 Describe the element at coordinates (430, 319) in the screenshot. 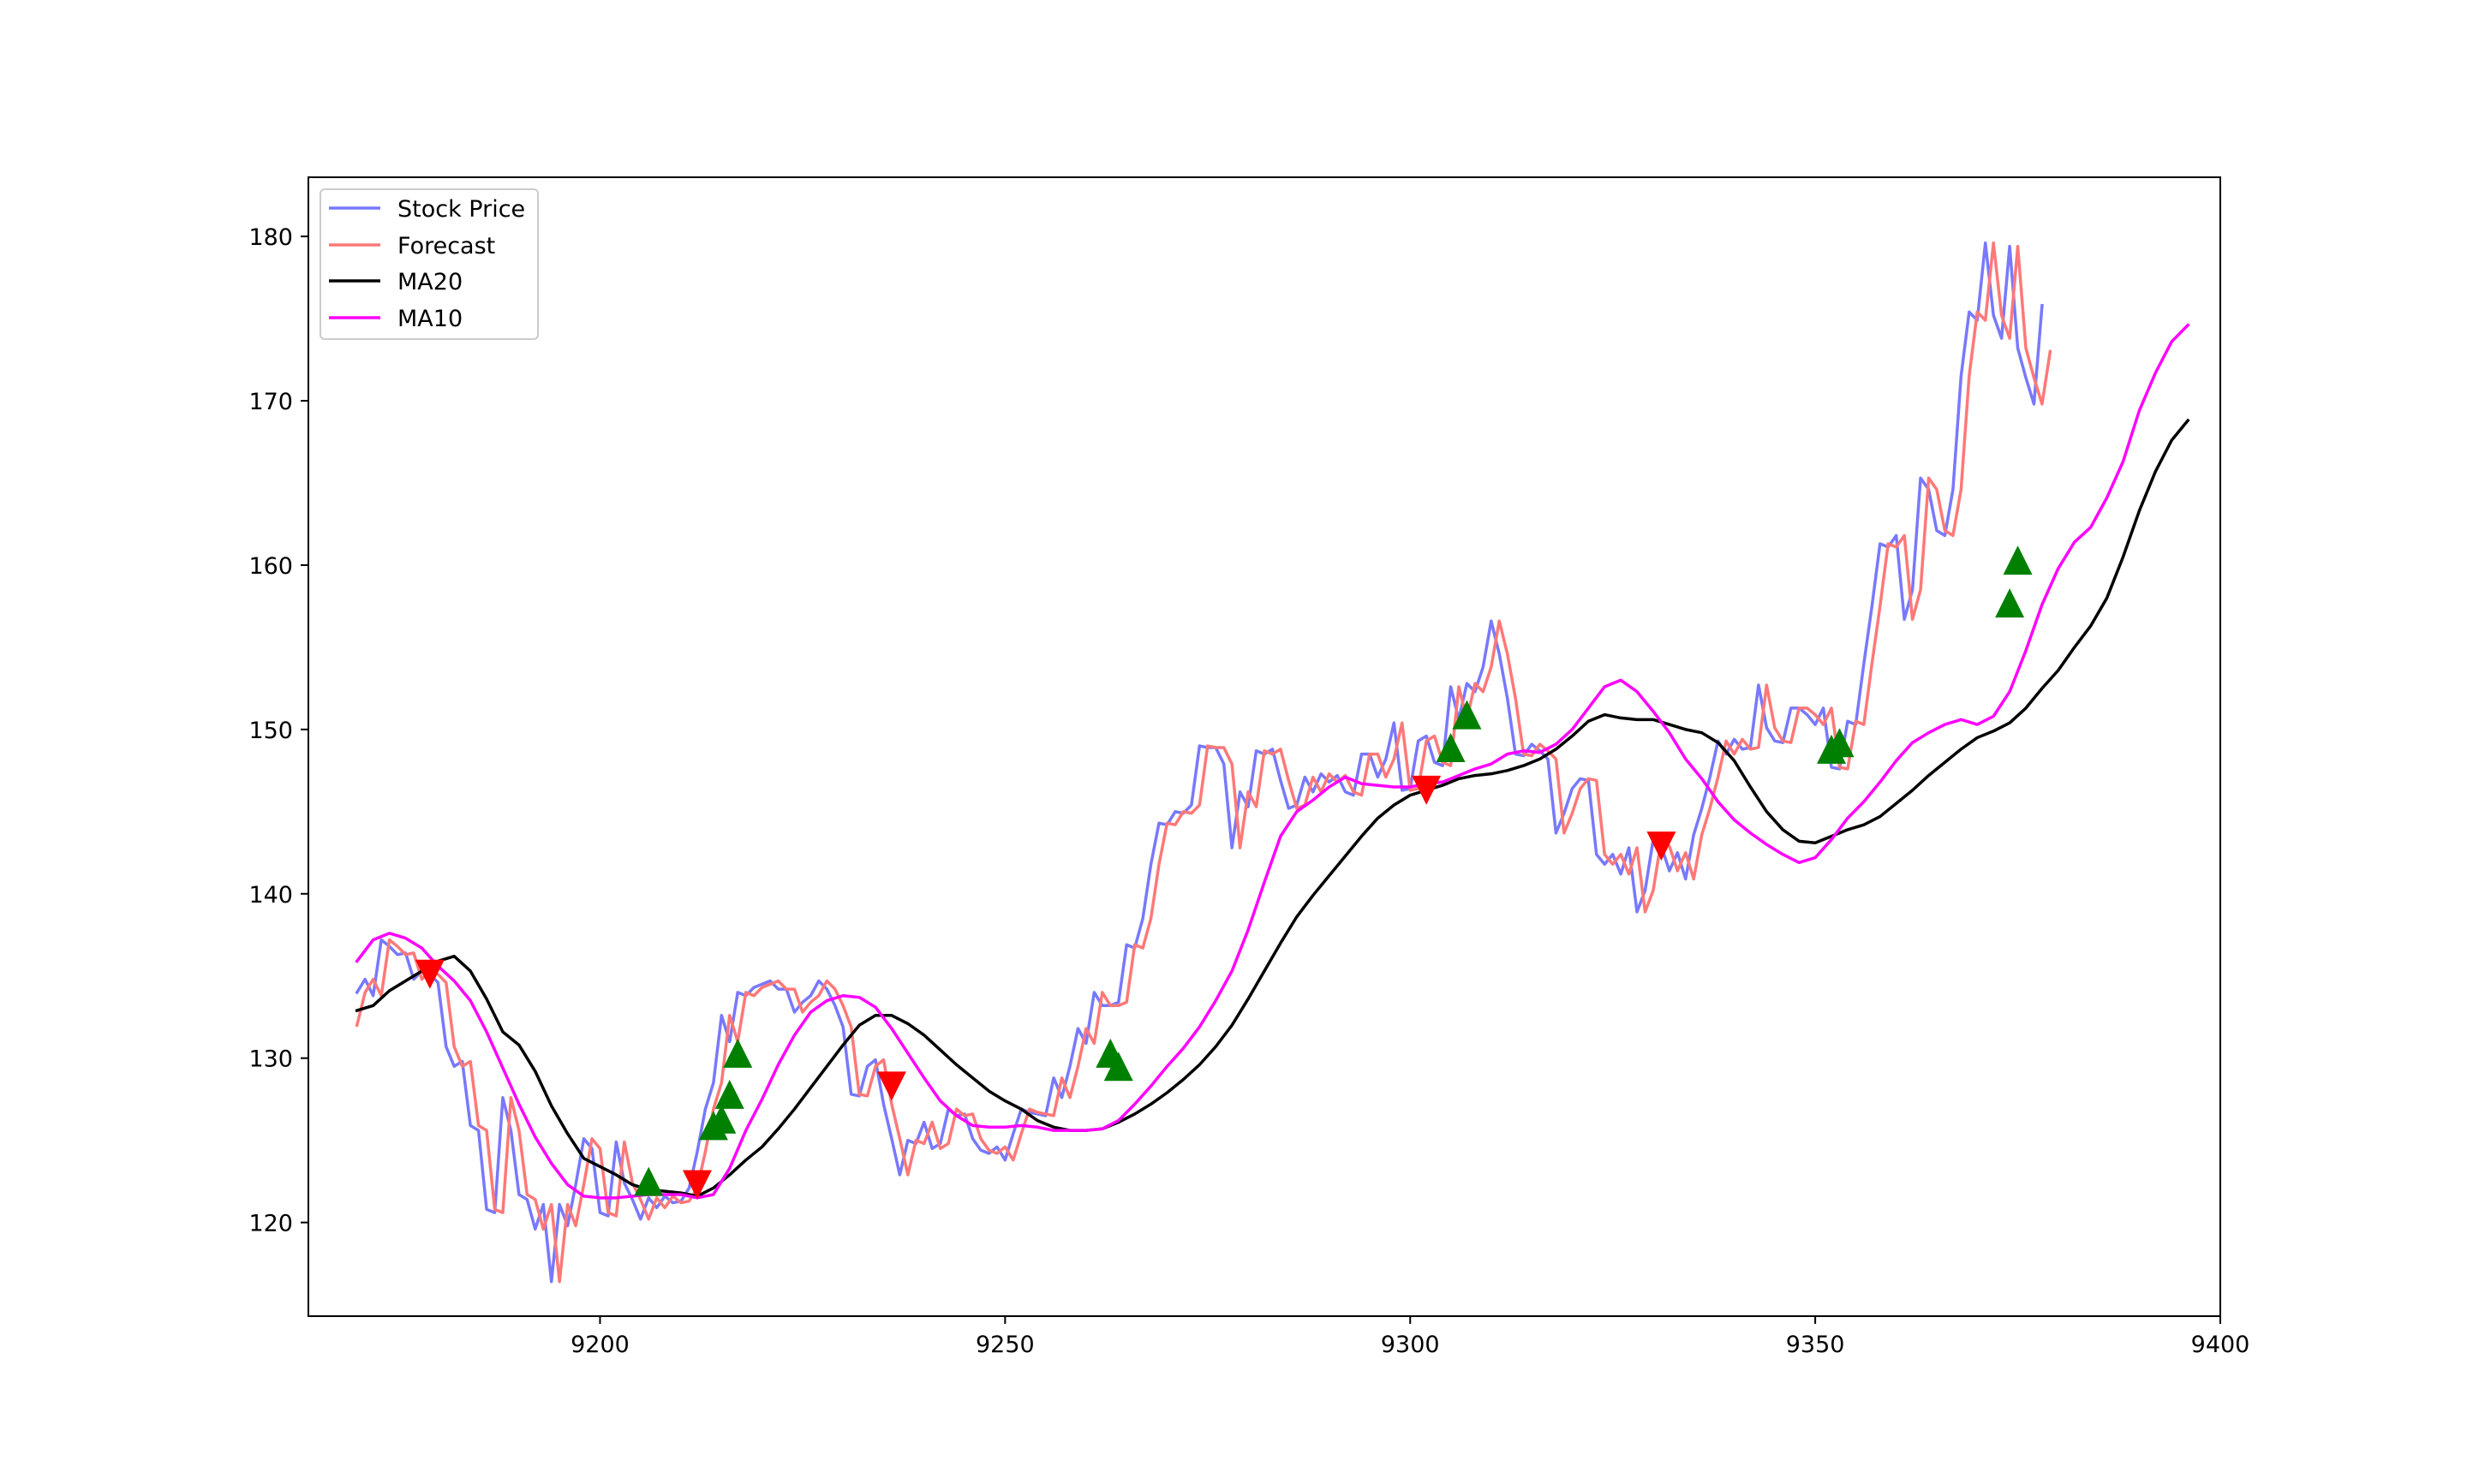

I see `legend-label-ma10: MA10` at that location.